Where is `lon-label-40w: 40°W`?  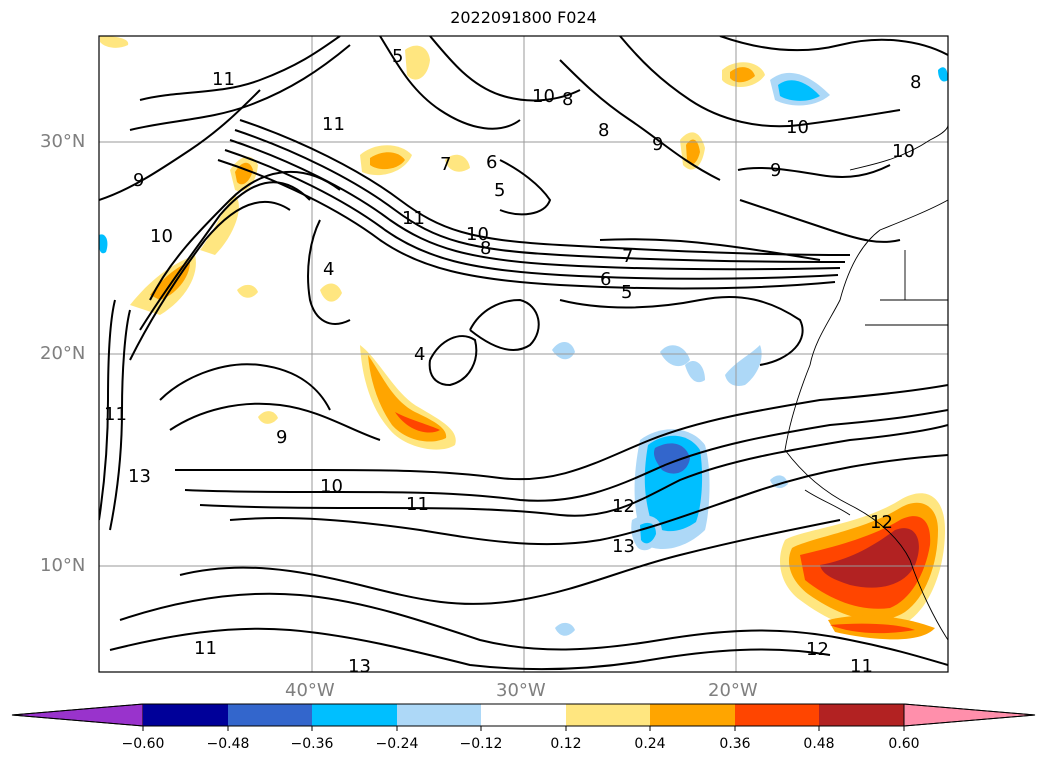
lon-label-40w: 40°W is located at coordinates (310, 690).